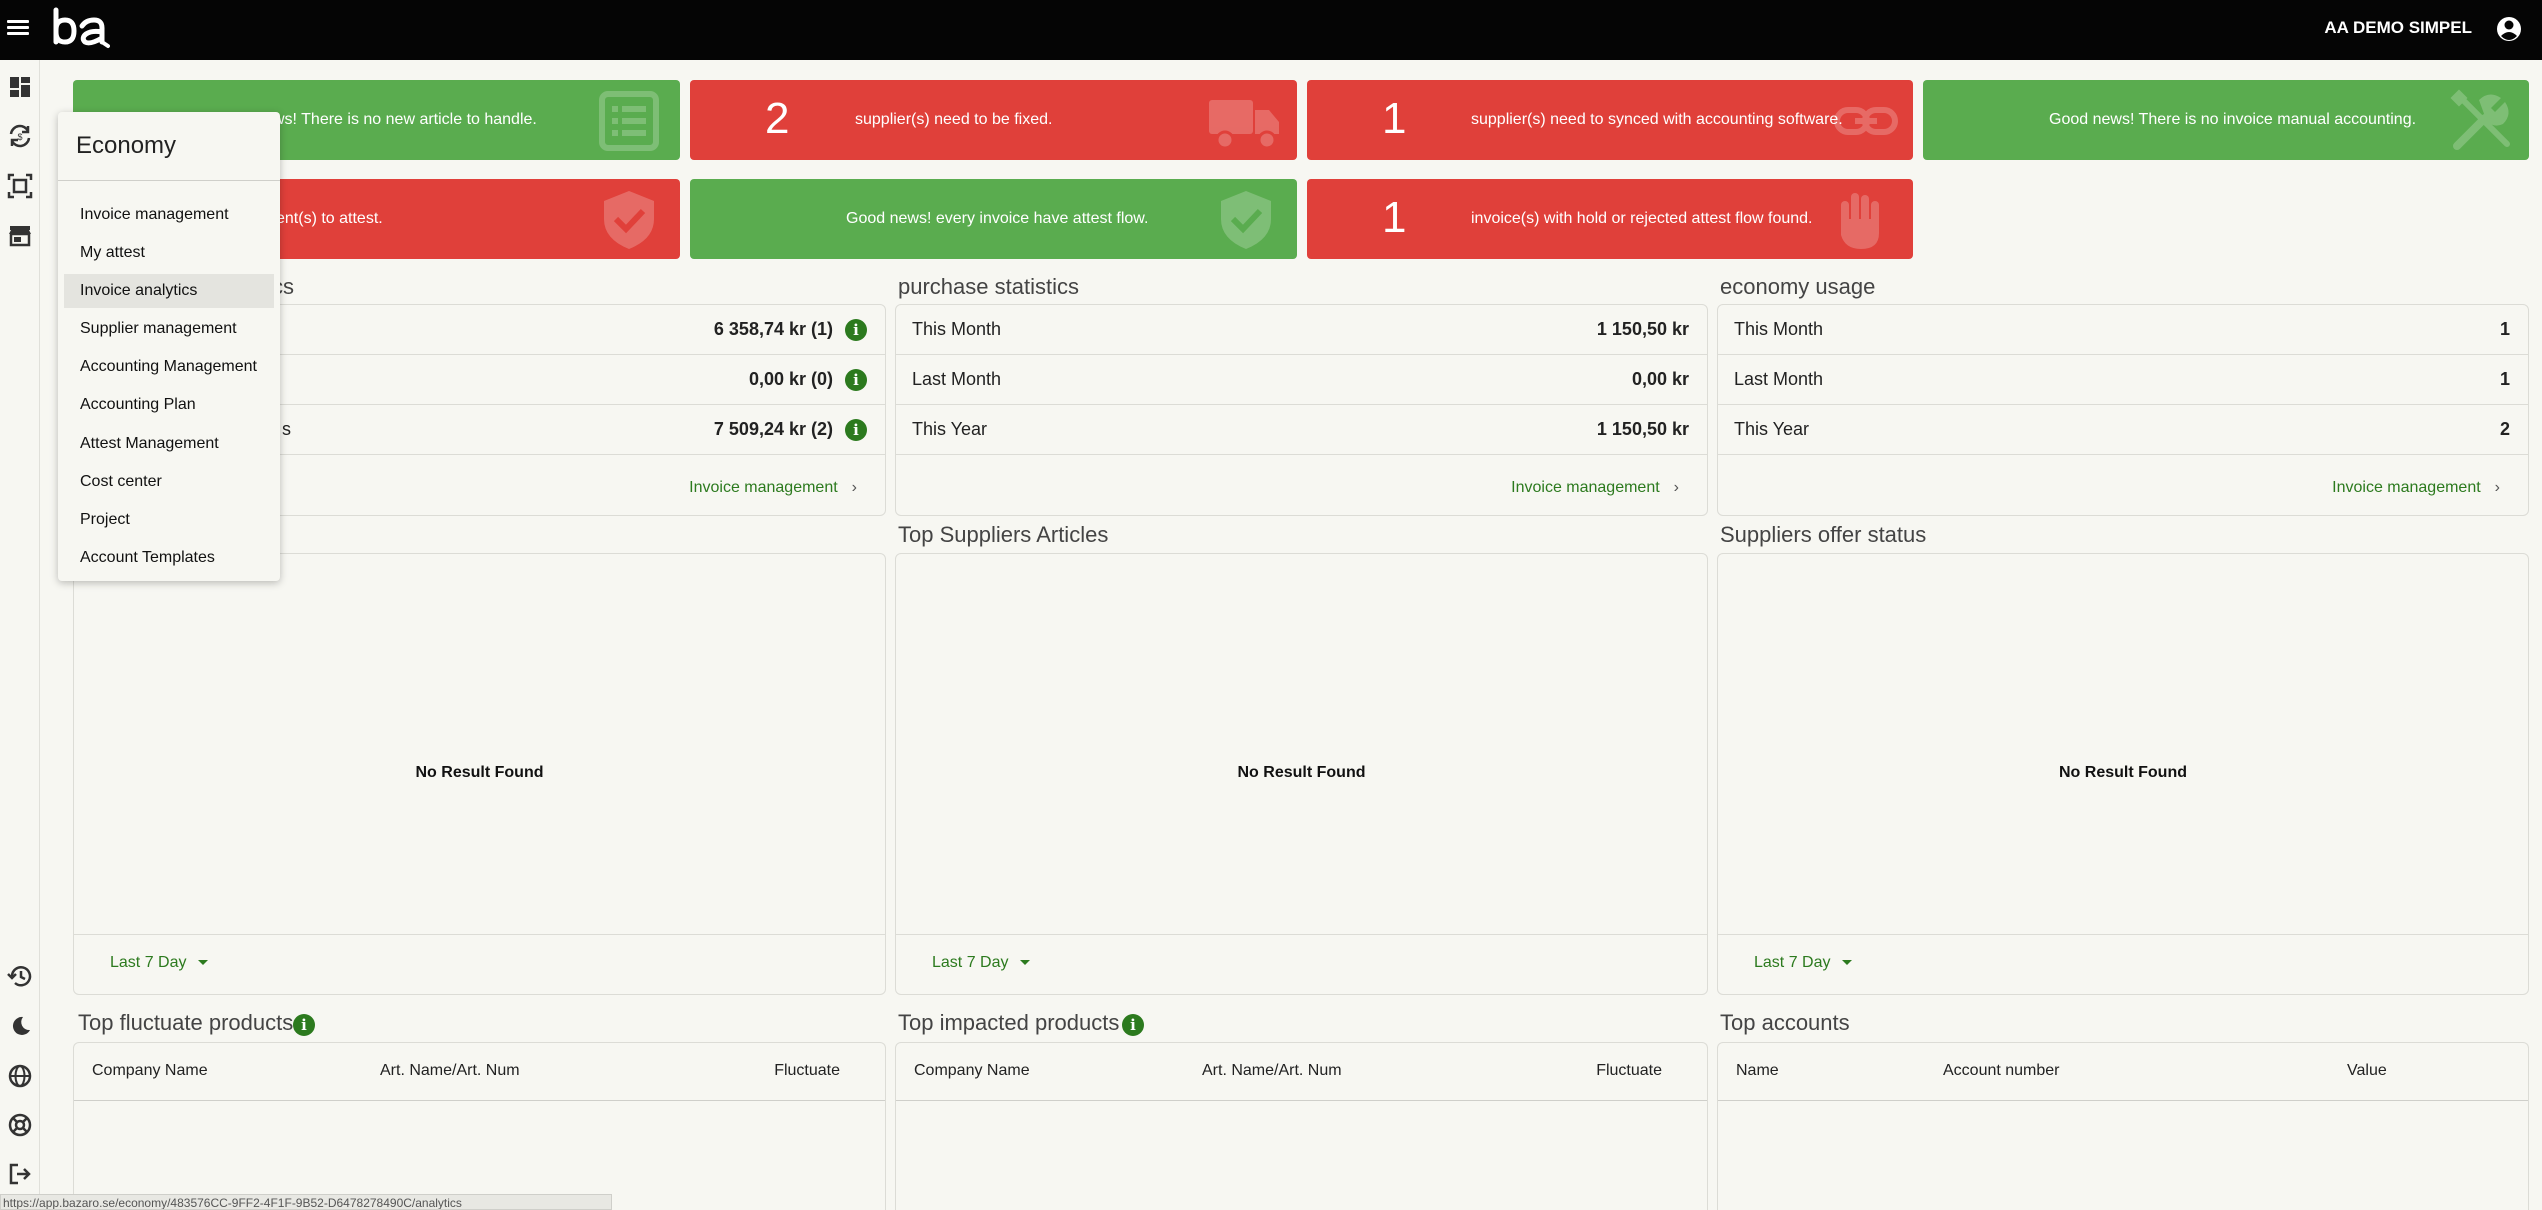 This screenshot has width=2542, height=1210. Describe the element at coordinates (2509, 29) in the screenshot. I see `account-circle-icon` at that location.